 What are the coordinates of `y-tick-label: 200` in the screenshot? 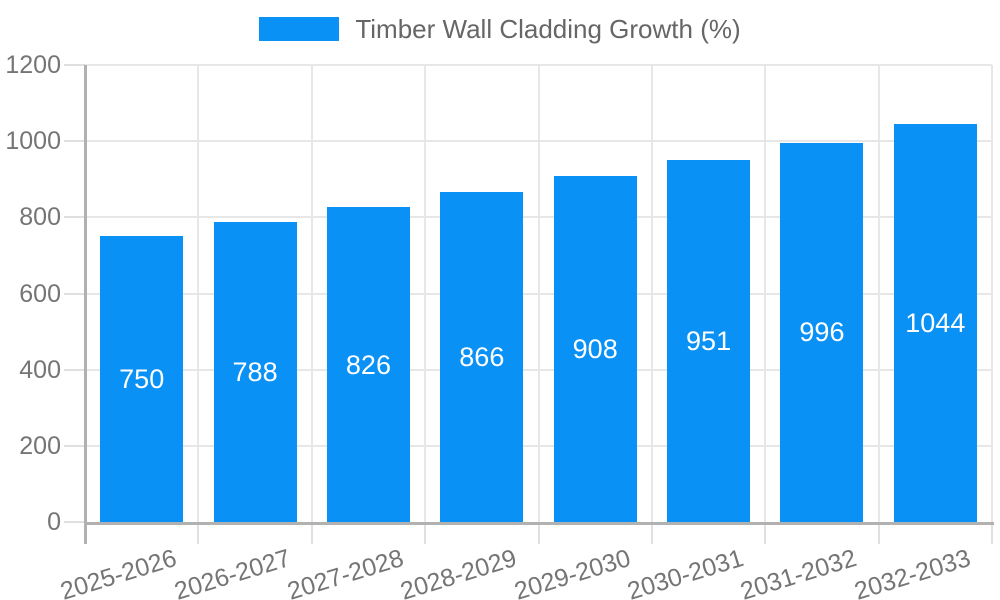 It's located at (40, 445).